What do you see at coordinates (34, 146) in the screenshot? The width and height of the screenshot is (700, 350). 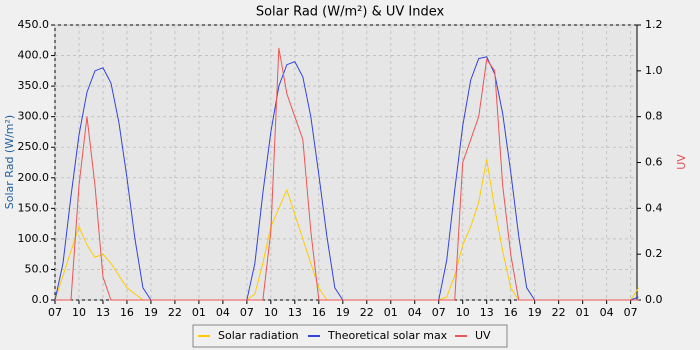 I see `y-tick-label: 250.0` at bounding box center [34, 146].